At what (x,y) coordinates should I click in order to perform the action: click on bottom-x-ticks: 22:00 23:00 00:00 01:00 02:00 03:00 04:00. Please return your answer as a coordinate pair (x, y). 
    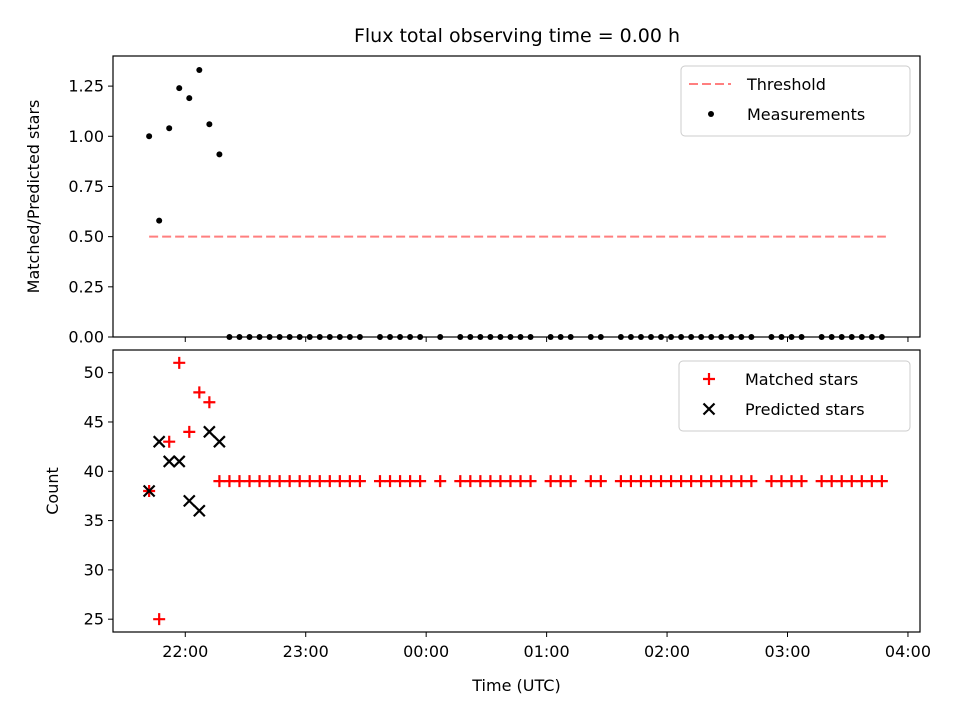
    Looking at the image, I should click on (546, 646).